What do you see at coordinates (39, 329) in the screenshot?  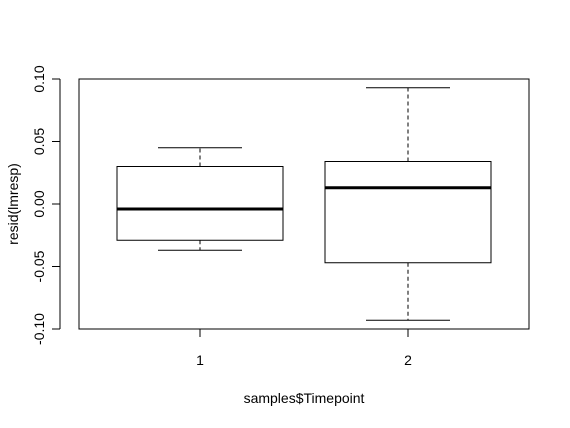 I see `y-tick-label: -0.10` at bounding box center [39, 329].